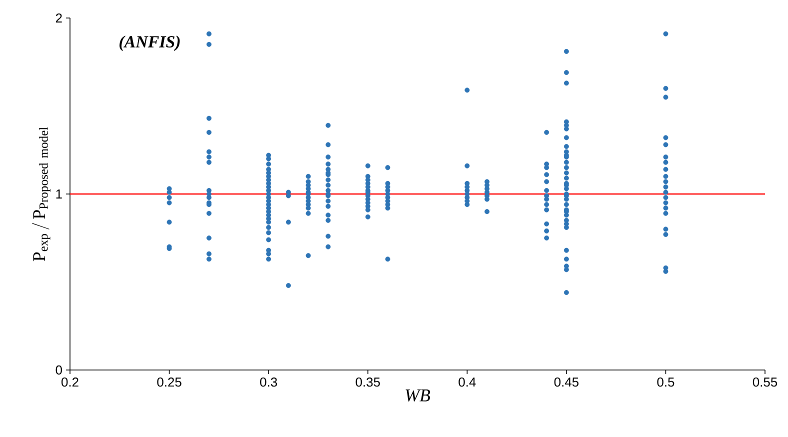 This screenshot has width=788, height=437. I want to click on x-tick-label: 0.2, so click(70, 382).